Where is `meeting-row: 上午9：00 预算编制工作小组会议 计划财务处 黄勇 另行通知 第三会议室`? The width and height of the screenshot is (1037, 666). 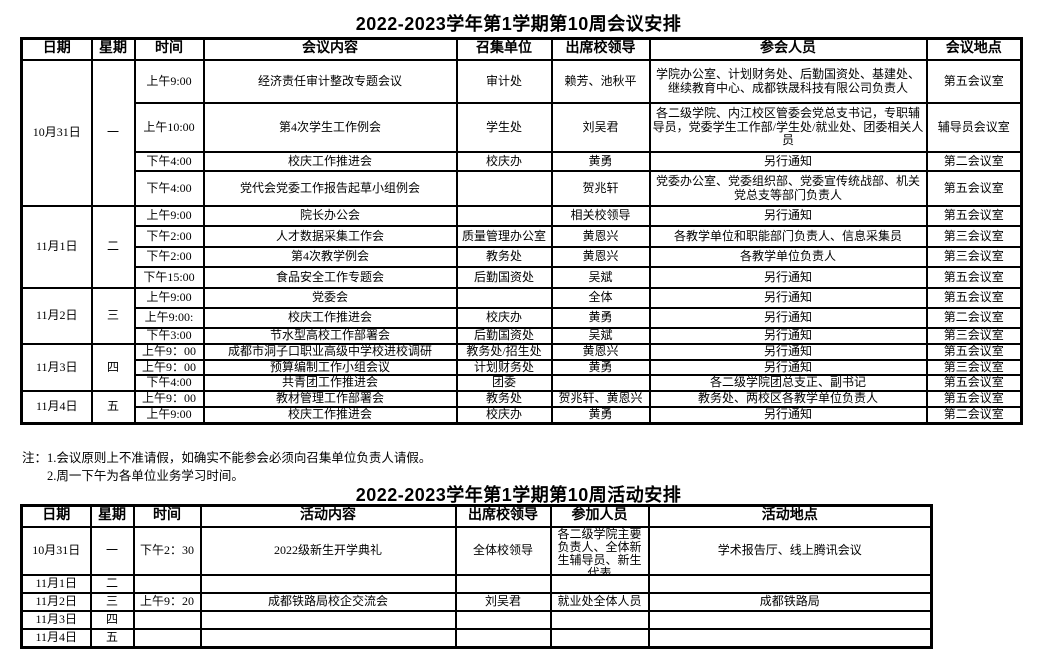
meeting-row: 上午9：00 预算编制工作小组会议 计划财务处 黄勇 另行通知 第三会议室 is located at coordinates (522, 367).